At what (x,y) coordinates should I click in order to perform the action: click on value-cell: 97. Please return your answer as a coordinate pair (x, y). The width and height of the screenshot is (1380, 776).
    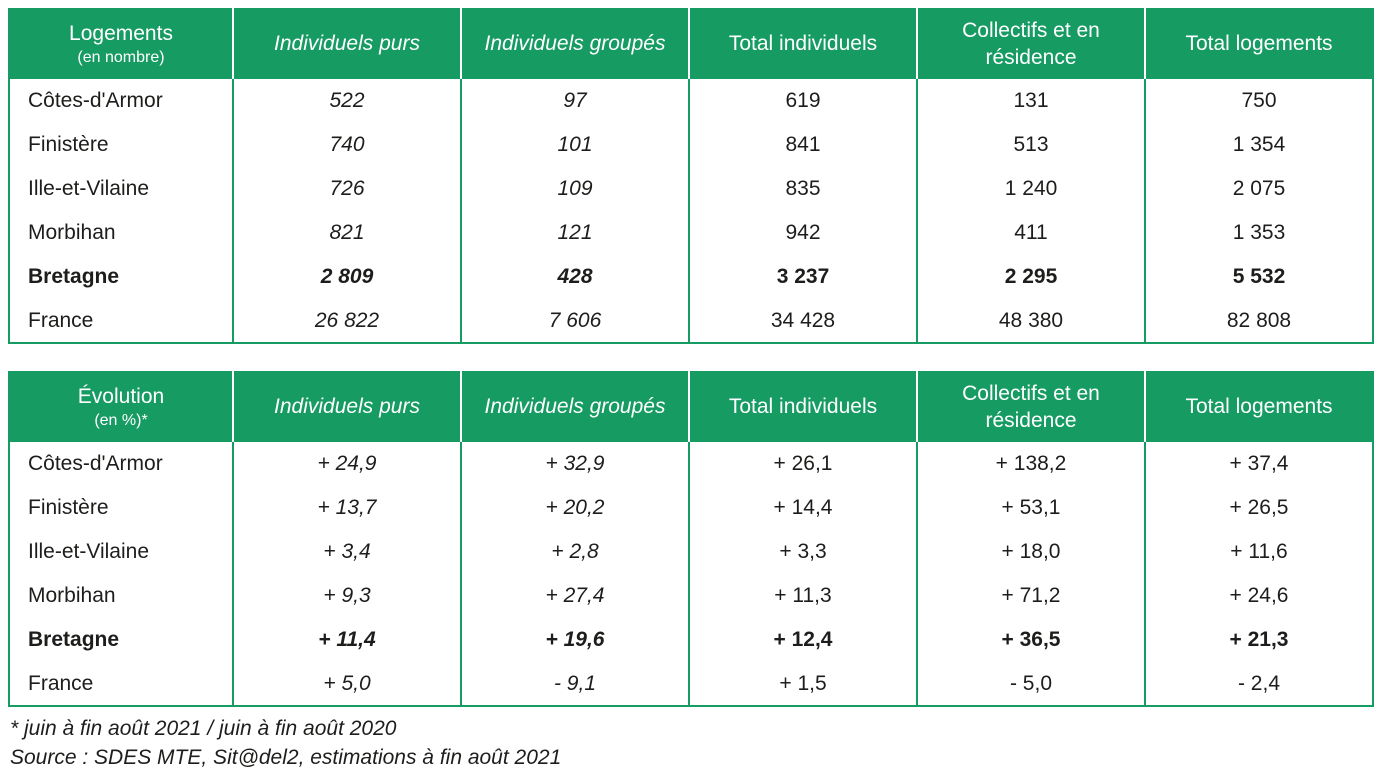
    Looking at the image, I should click on (574, 101).